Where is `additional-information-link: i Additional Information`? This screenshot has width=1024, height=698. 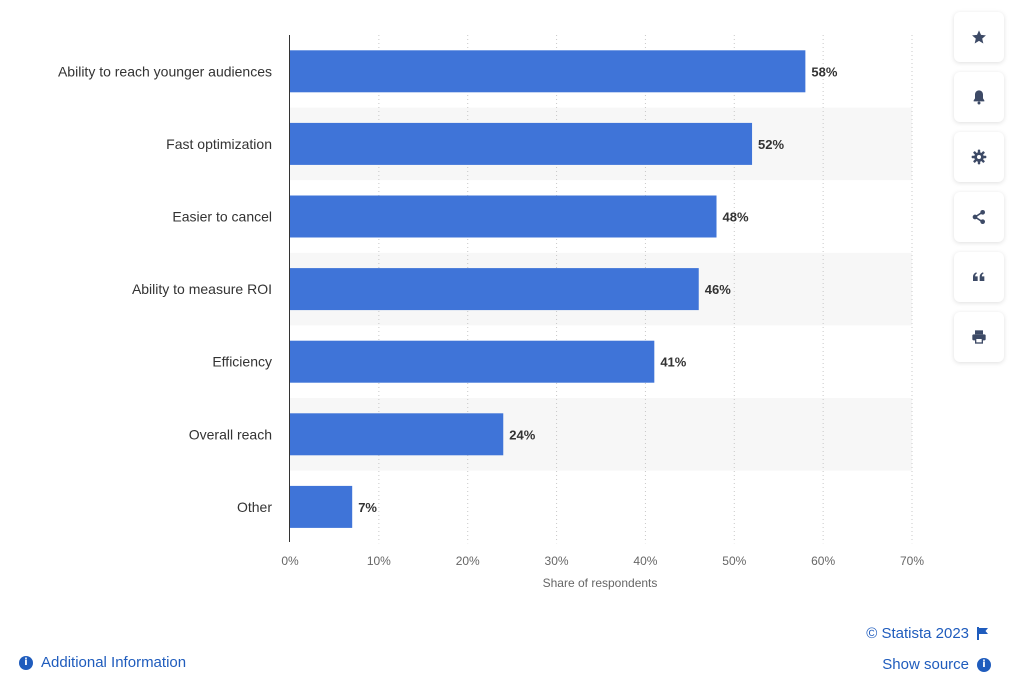 additional-information-link: i Additional Information is located at coordinates (102, 662).